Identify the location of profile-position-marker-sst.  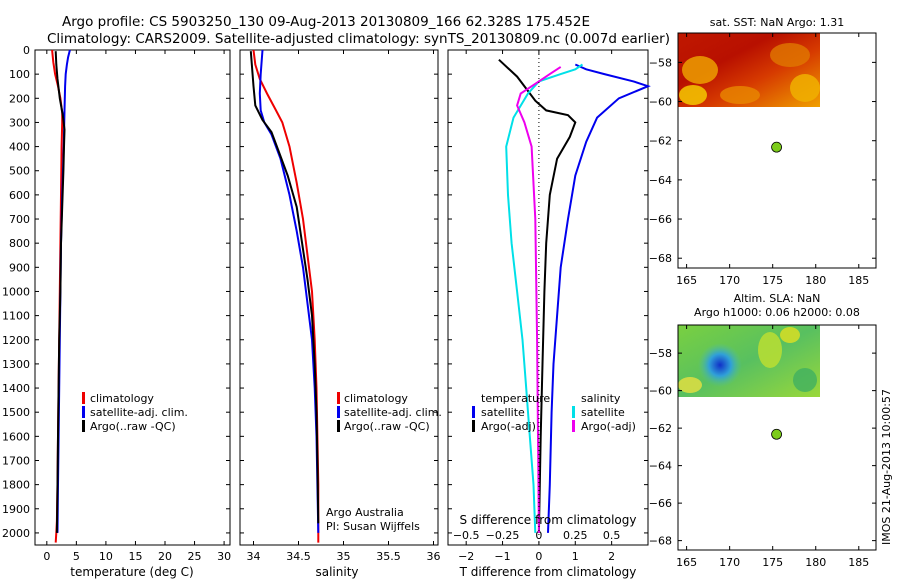
(776, 147).